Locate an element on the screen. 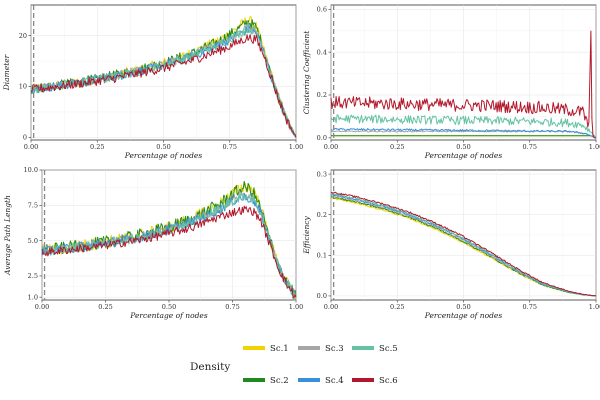  y-axis-label: Clustering Coefficient is located at coordinates (306, 72).